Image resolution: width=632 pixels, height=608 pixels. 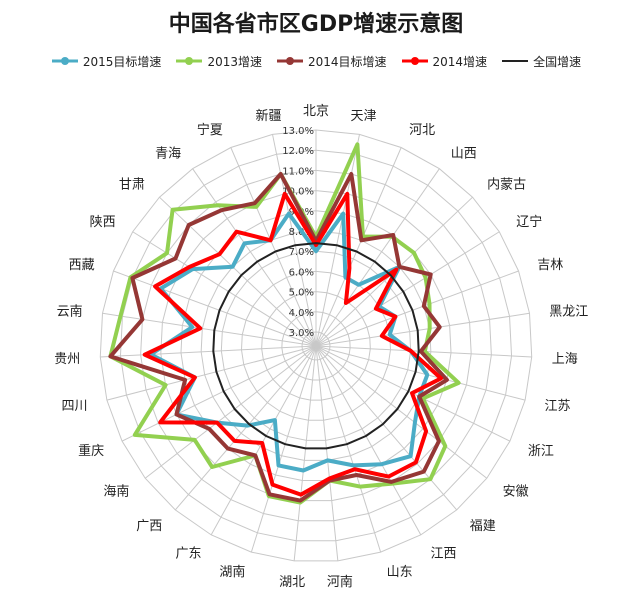 I want to click on tick-label: 4.0%, so click(x=301, y=313).